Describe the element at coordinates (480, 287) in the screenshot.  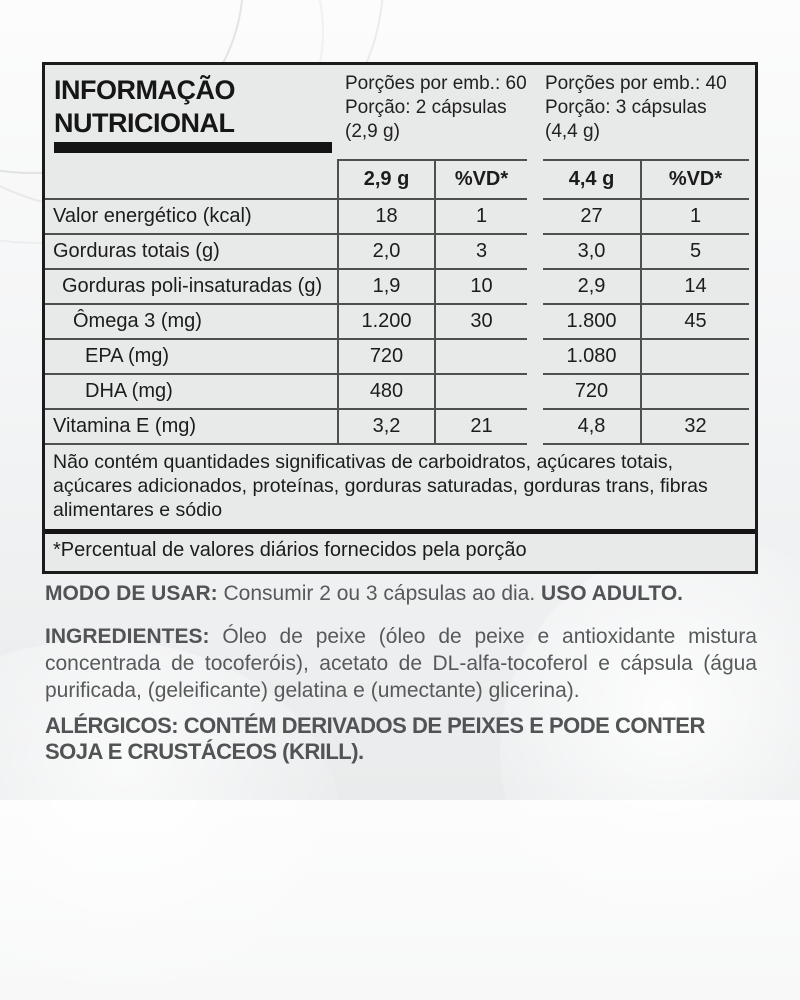
I see `vd1-cell: 10` at that location.